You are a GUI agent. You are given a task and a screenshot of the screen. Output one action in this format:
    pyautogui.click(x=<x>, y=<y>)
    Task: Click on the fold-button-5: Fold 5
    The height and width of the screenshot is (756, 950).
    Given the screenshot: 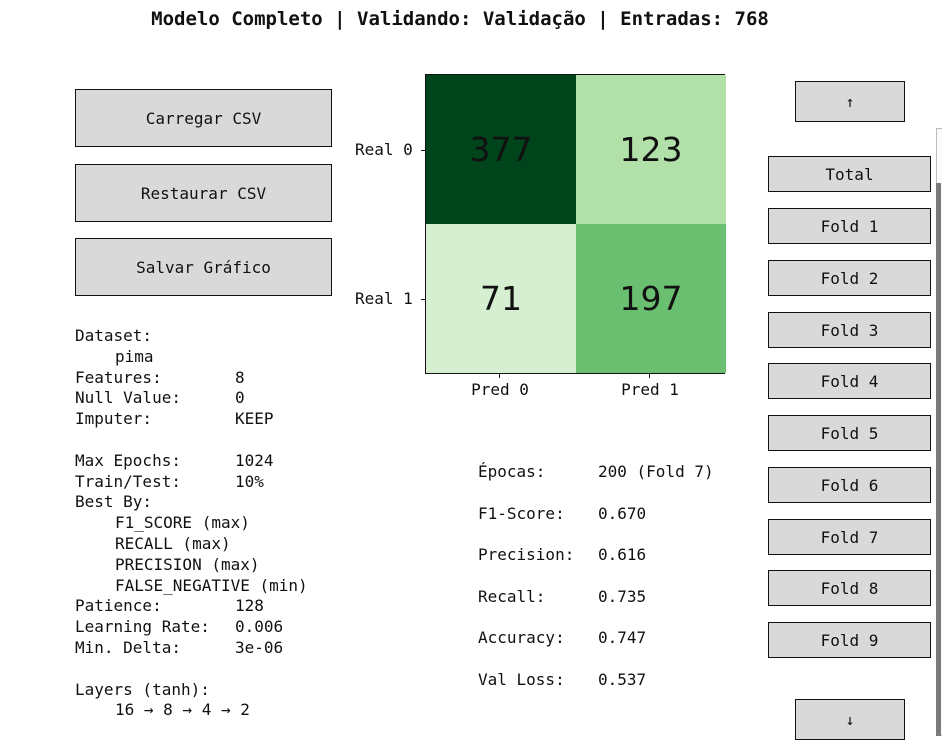 What is the action you would take?
    pyautogui.click(x=849, y=433)
    